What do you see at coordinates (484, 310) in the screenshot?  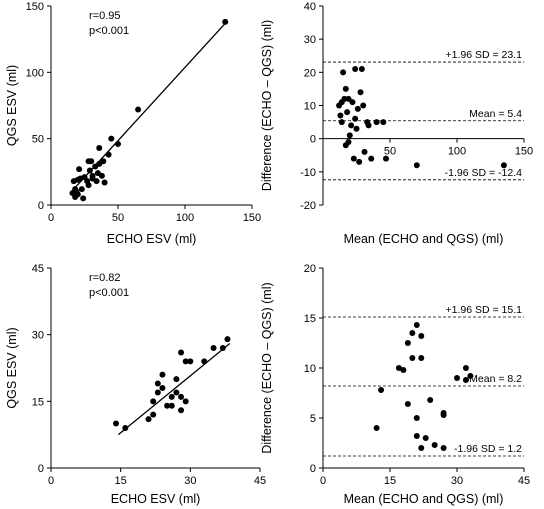 I see `reference-line-label: +1.96 SD = 15.1` at bounding box center [484, 310].